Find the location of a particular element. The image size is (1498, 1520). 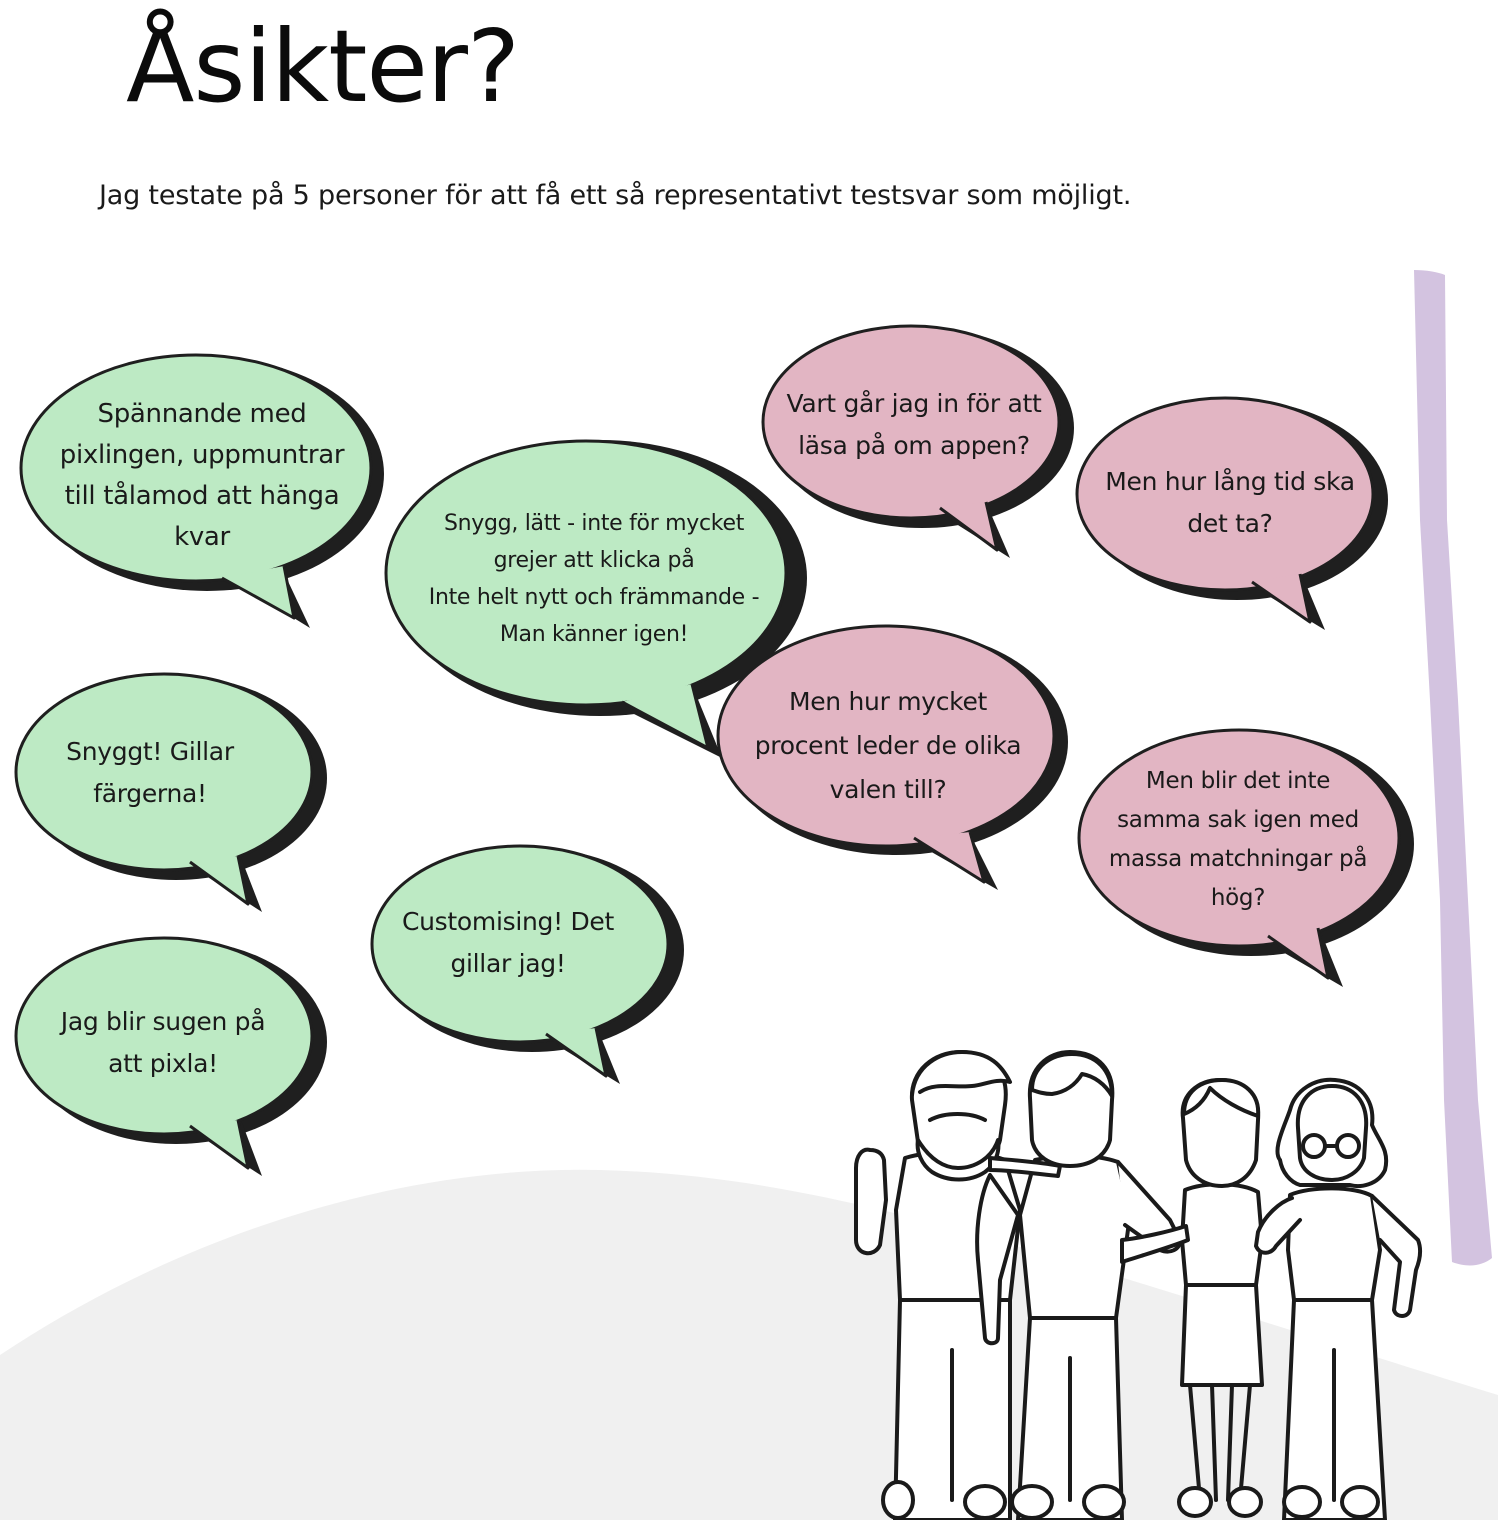

accent-stripe is located at coordinates (1453, 768).